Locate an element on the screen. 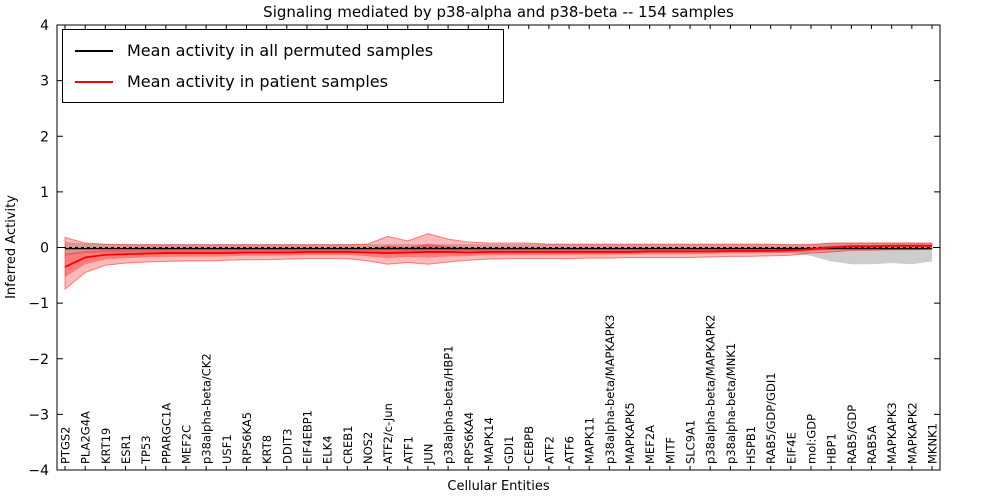 Image resolution: width=1000 pixels, height=500 pixels. x-tick-label: GDI1 is located at coordinates (509, 450).